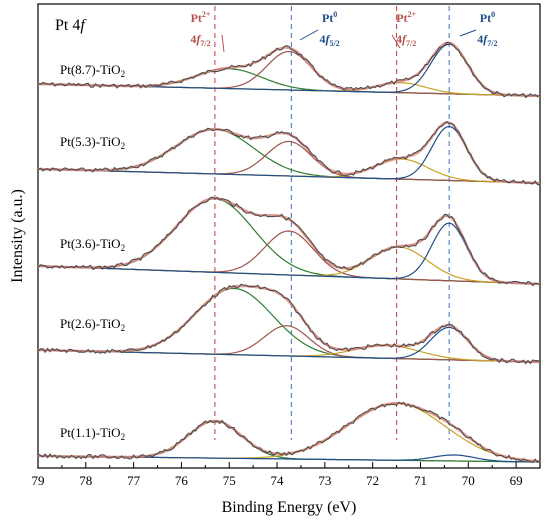 Image resolution: width=550 pixels, height=523 pixels. I want to click on peak-label-orbital-1: 4f5/2, so click(330, 40).